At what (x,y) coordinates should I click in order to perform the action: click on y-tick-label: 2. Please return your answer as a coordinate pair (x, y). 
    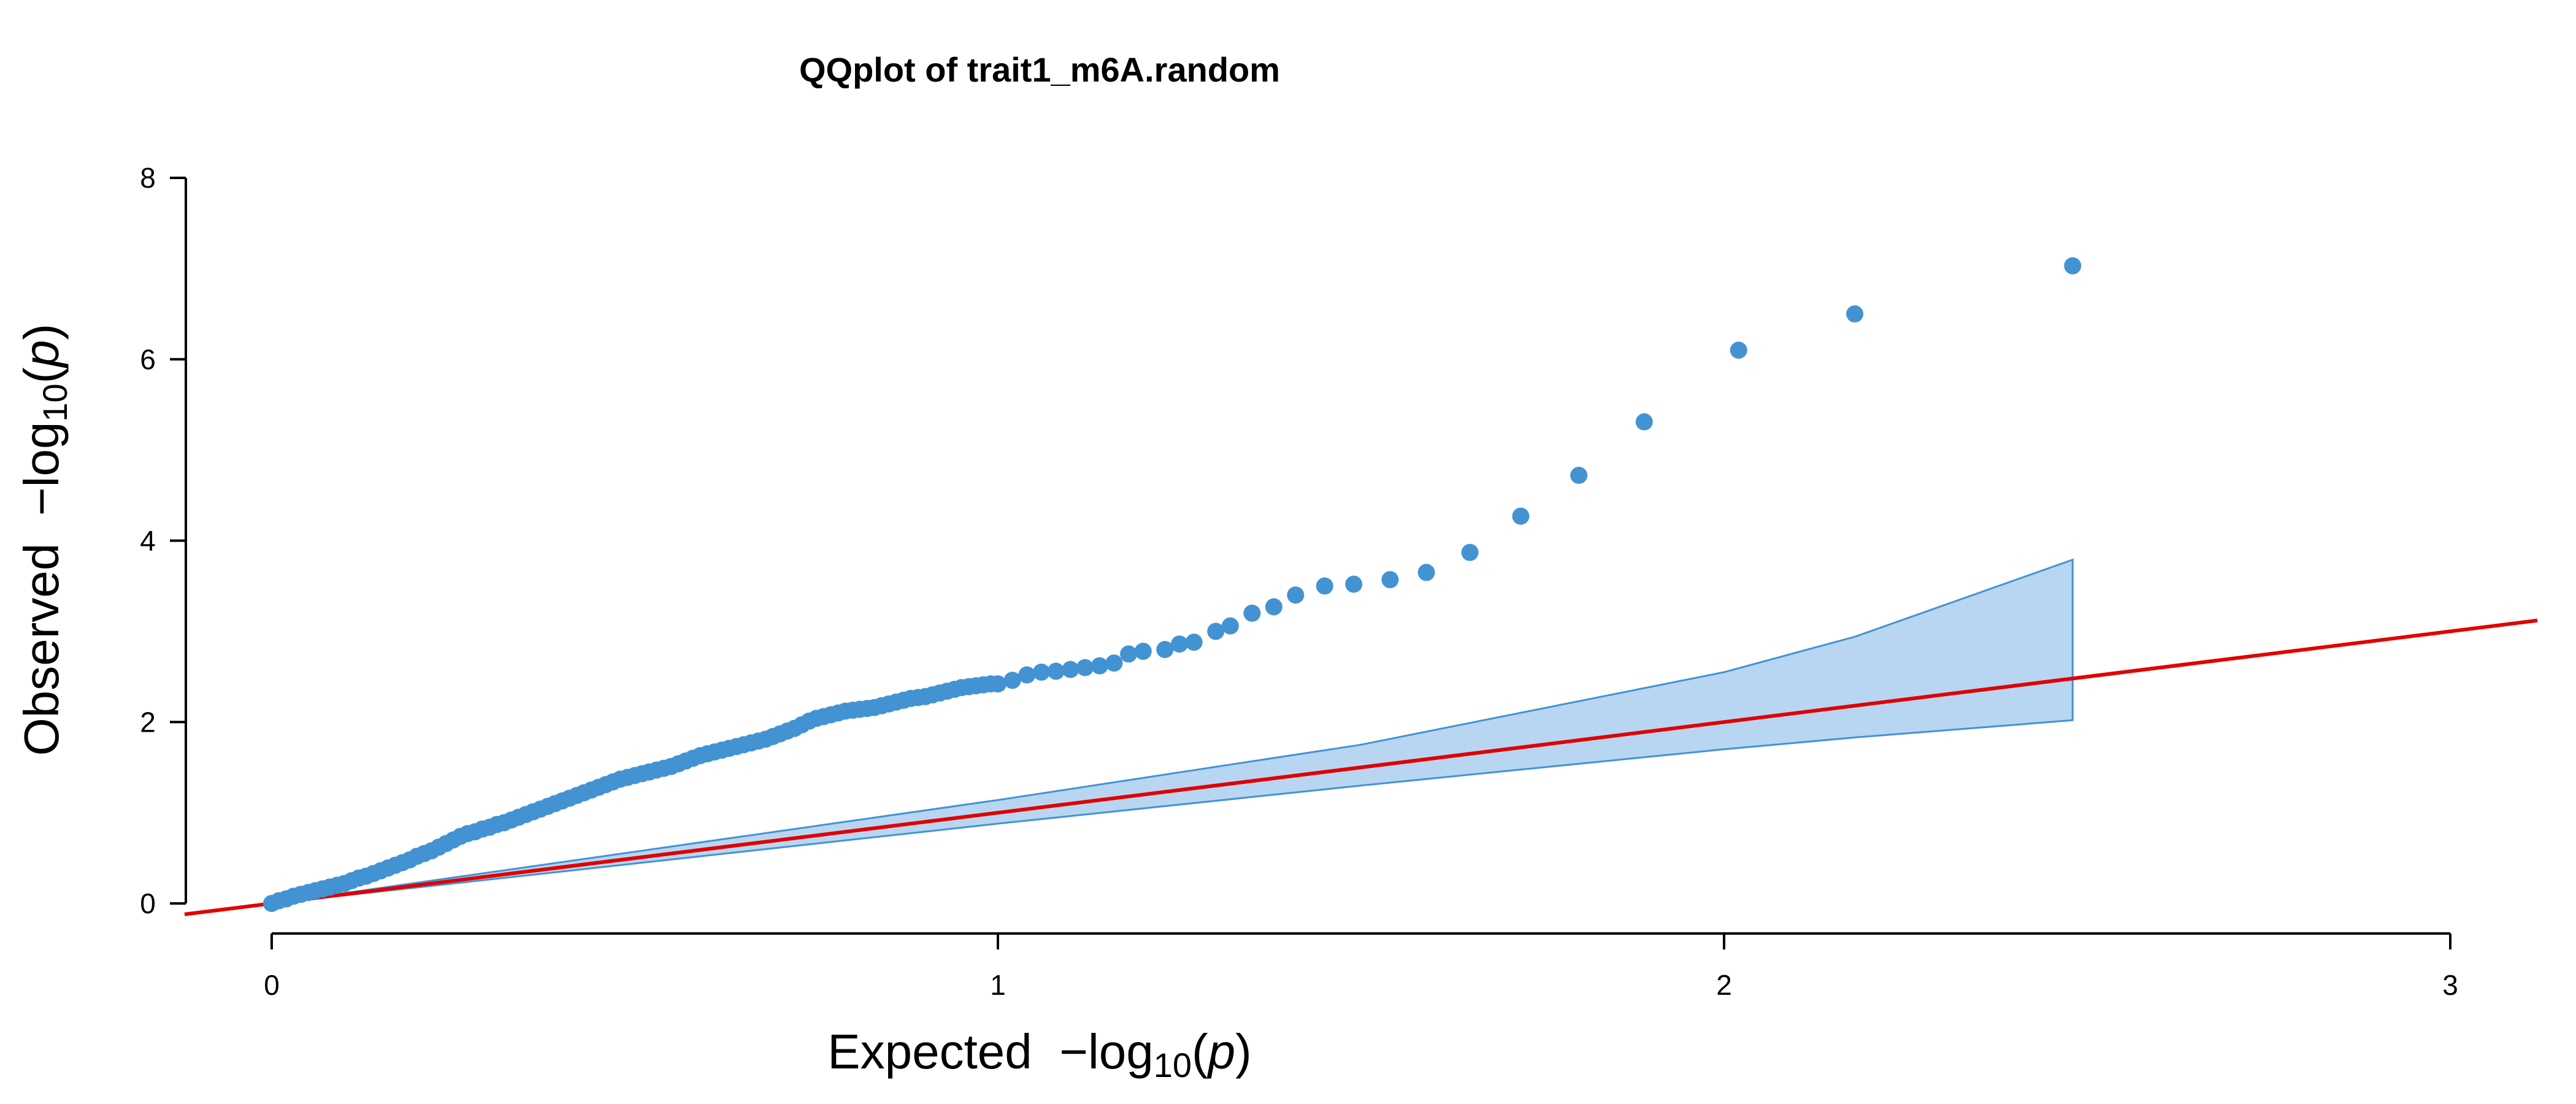
    Looking at the image, I should click on (148, 722).